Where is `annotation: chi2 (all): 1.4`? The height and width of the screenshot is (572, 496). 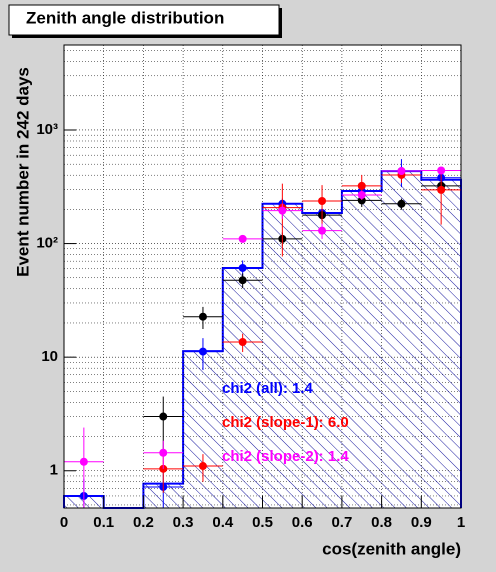 annotation: chi2 (all): 1.4 is located at coordinates (268, 388).